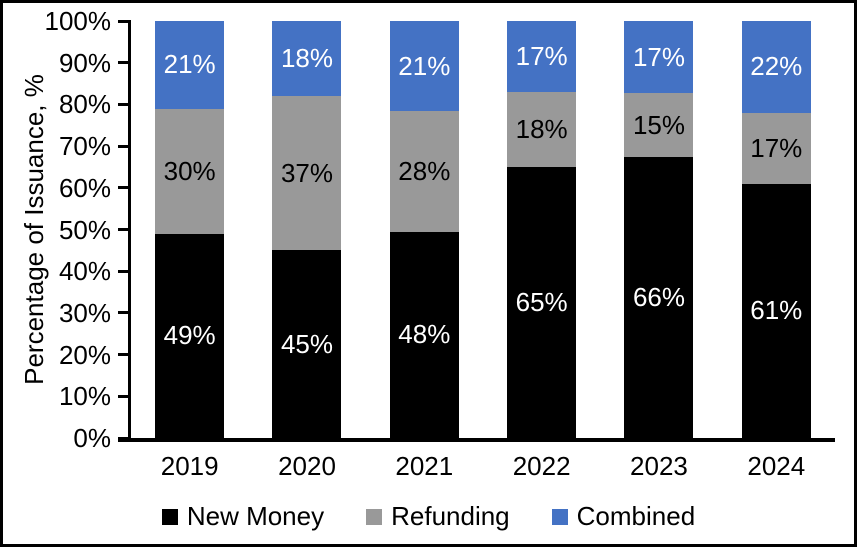  I want to click on bar-slot: 17% 15% 66%, so click(658, 229).